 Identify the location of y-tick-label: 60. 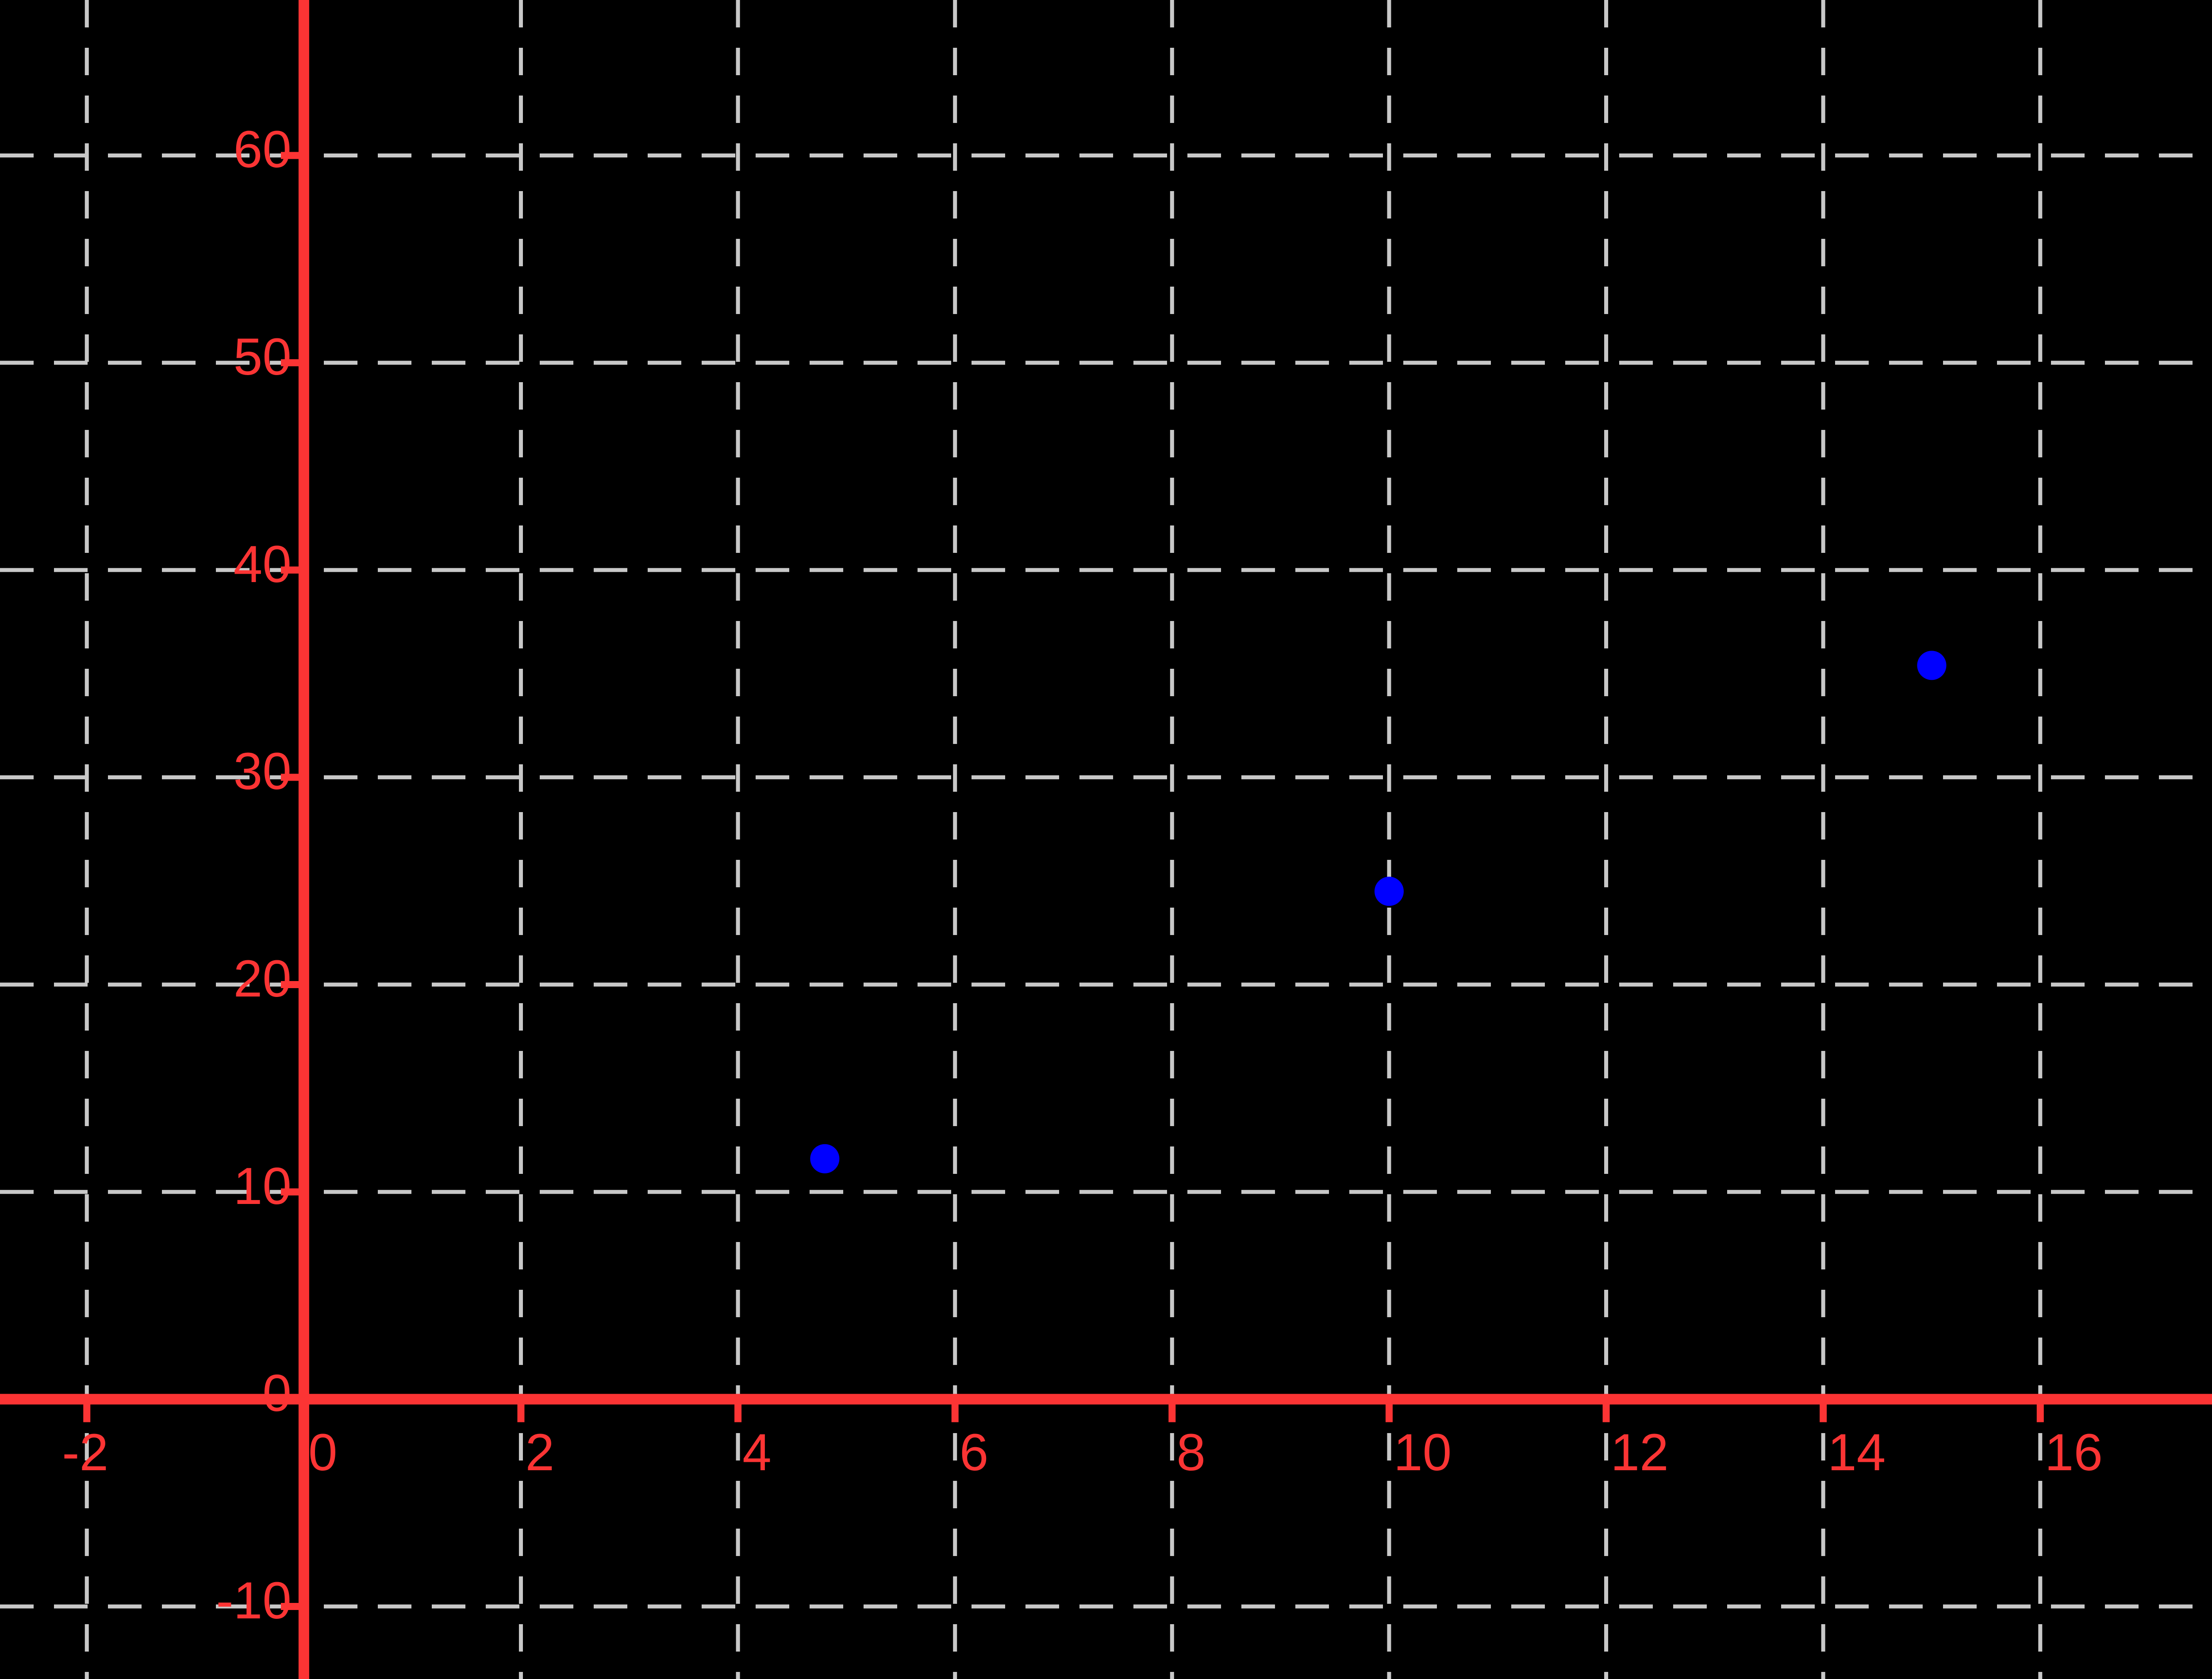
(262, 149).